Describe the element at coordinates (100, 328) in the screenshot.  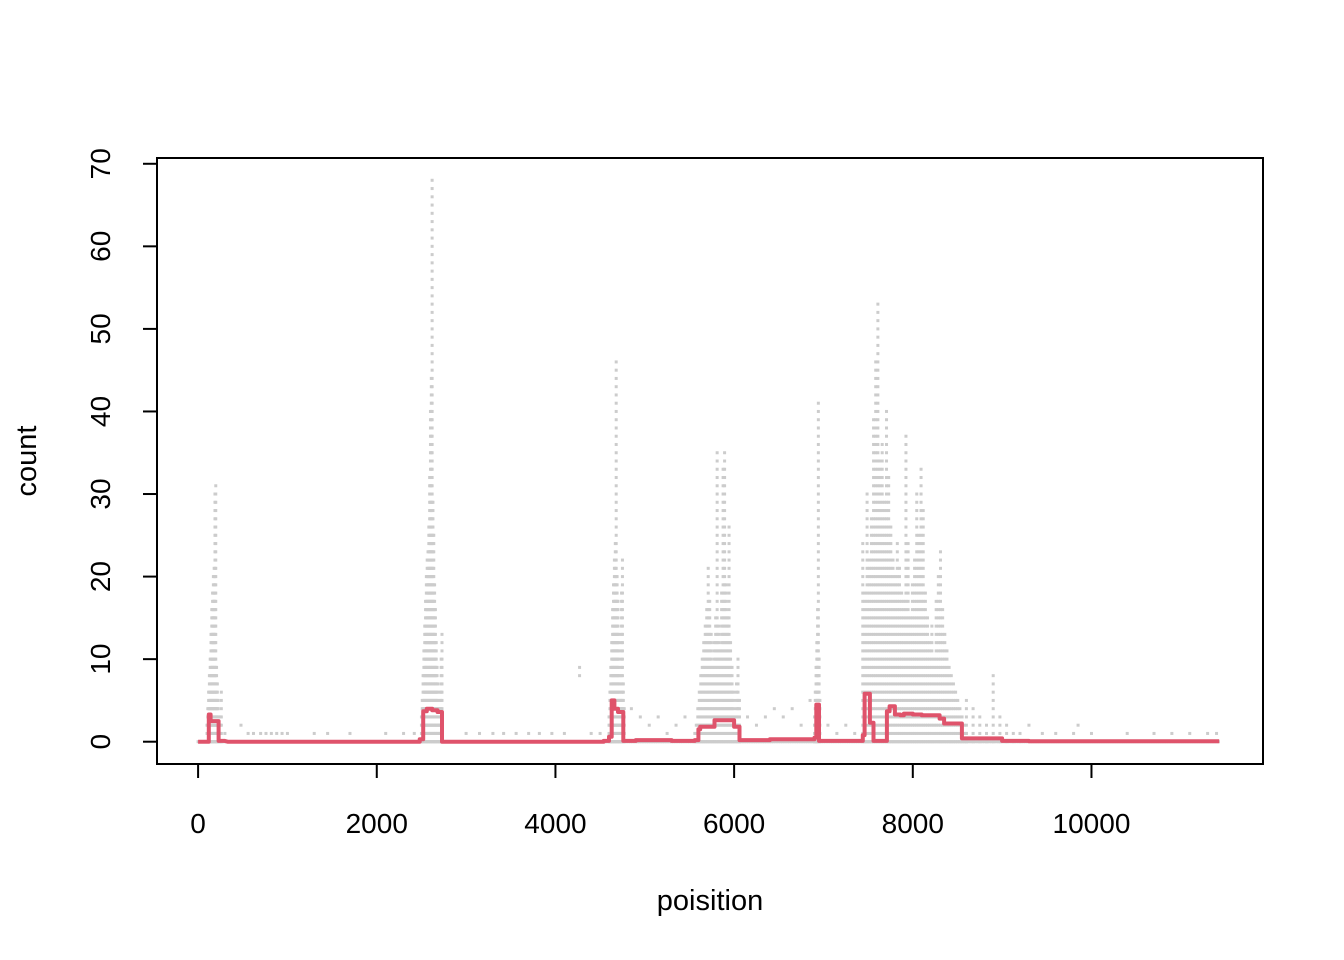
I see `y-tick-label: 50` at that location.